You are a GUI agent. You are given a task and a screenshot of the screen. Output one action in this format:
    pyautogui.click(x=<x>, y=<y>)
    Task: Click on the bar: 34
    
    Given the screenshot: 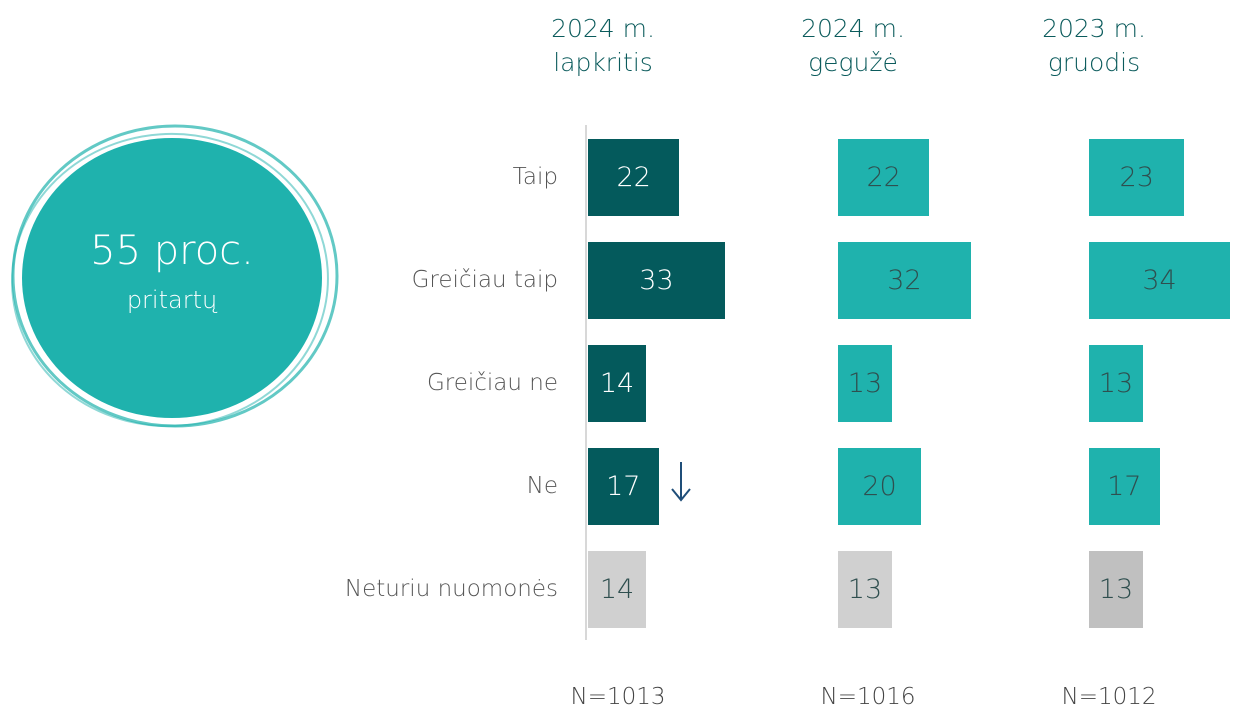 What is the action you would take?
    pyautogui.click(x=1160, y=280)
    